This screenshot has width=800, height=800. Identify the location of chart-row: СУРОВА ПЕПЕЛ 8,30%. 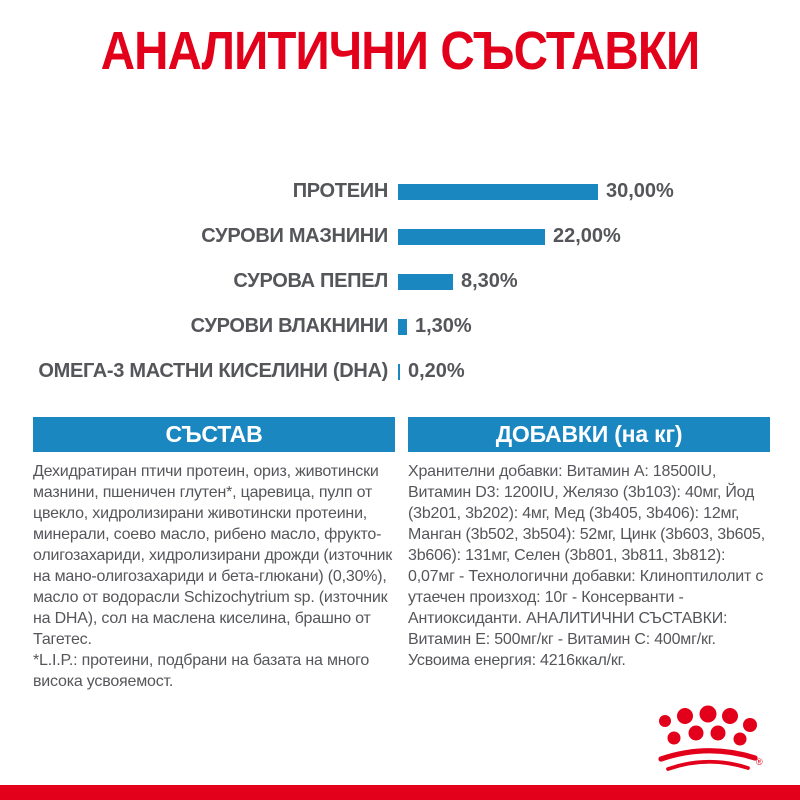
(400, 281).